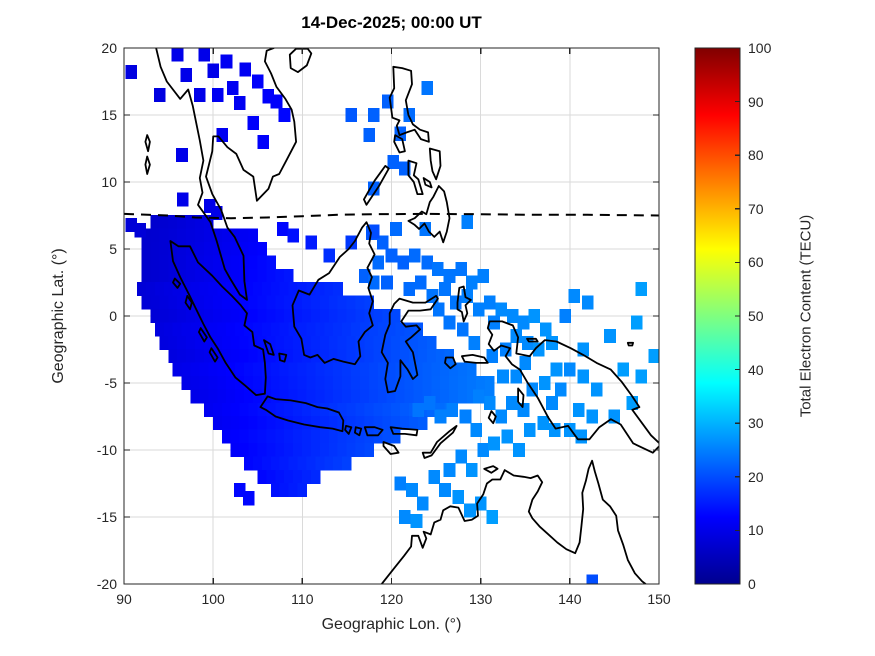  Describe the element at coordinates (760, 48) in the screenshot. I see `colorbar-tick-label: 100` at that location.